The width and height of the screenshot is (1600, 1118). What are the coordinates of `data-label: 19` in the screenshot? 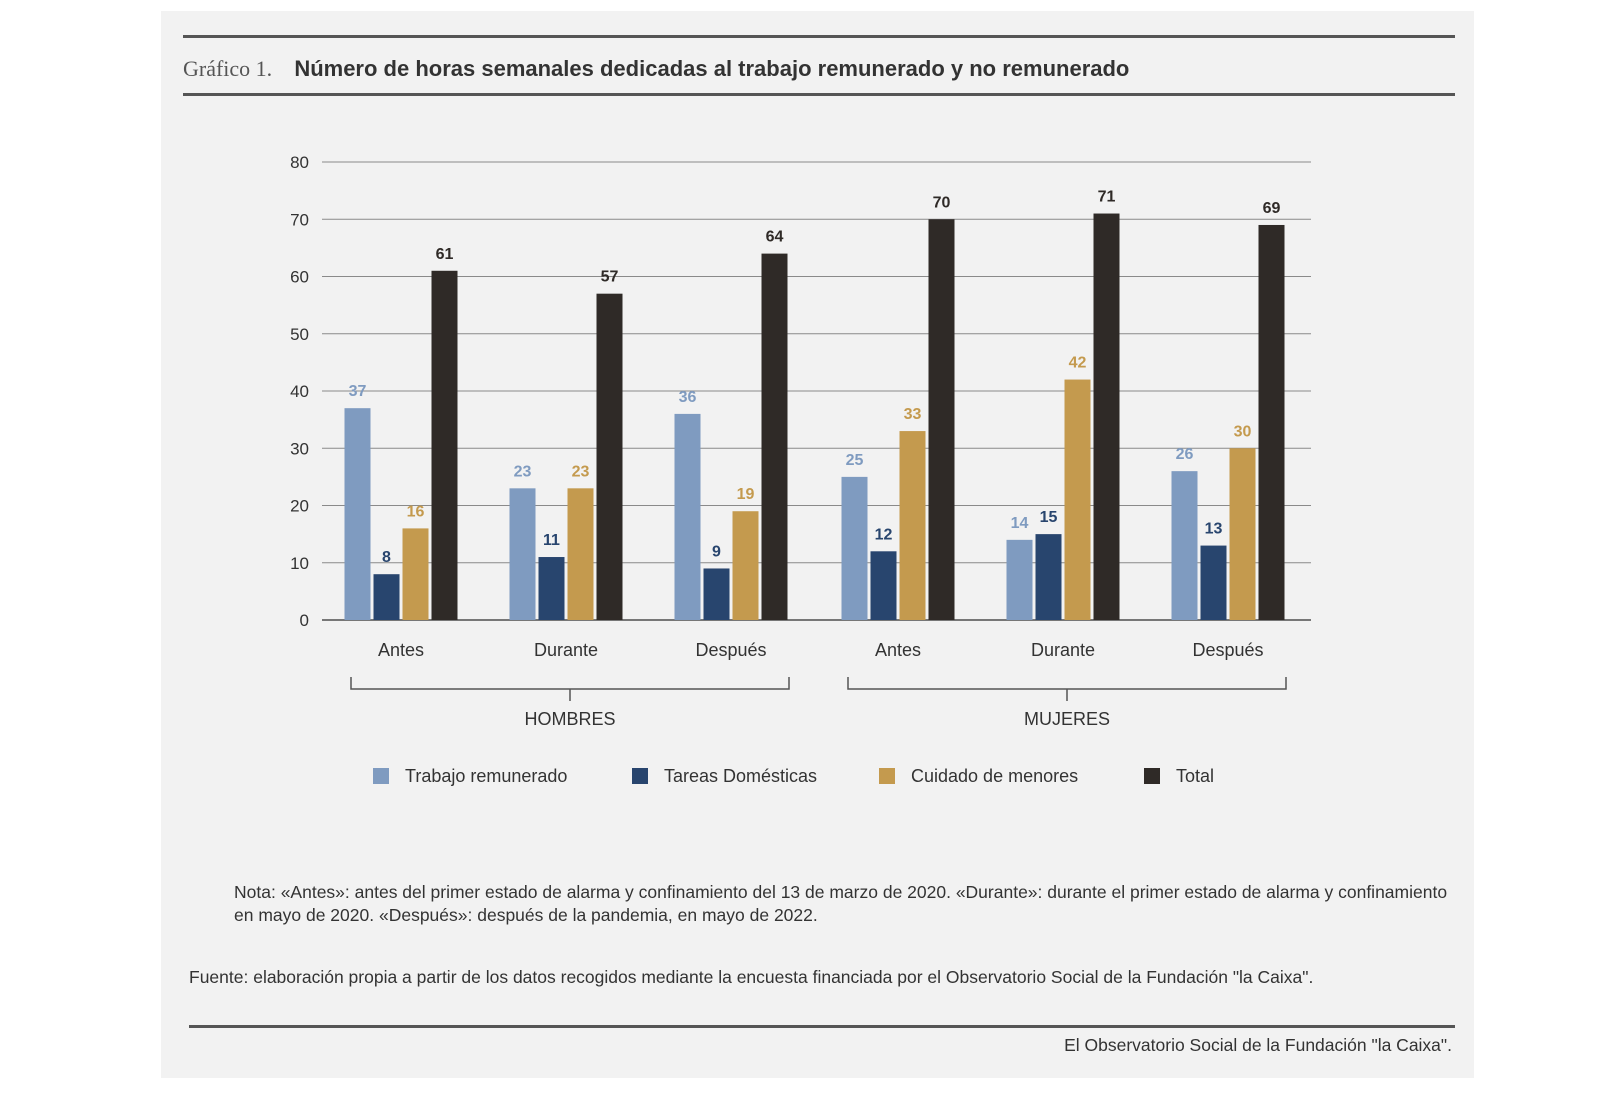 It's located at (746, 494).